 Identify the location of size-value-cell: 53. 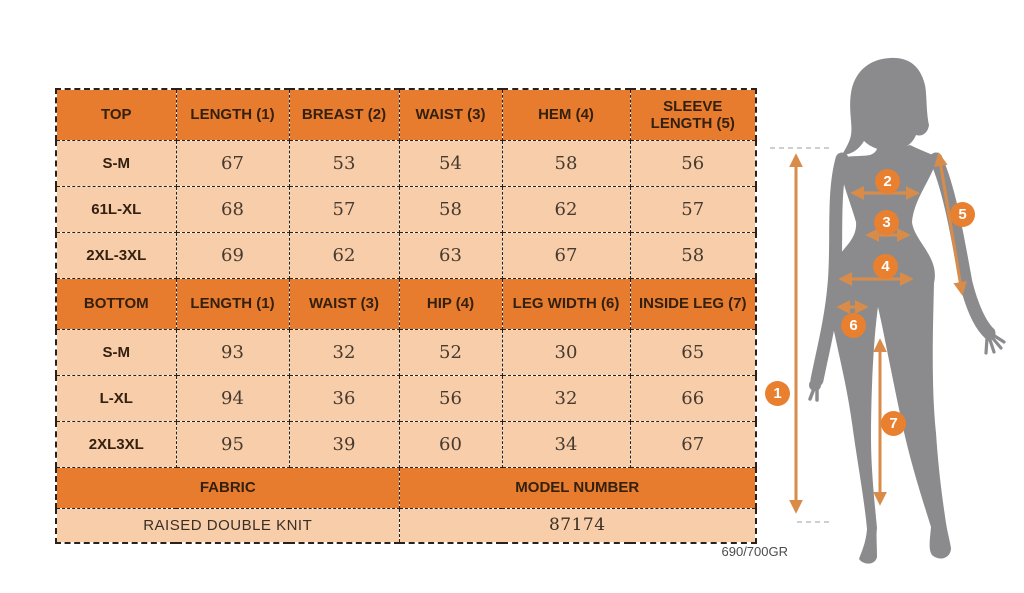
(344, 163).